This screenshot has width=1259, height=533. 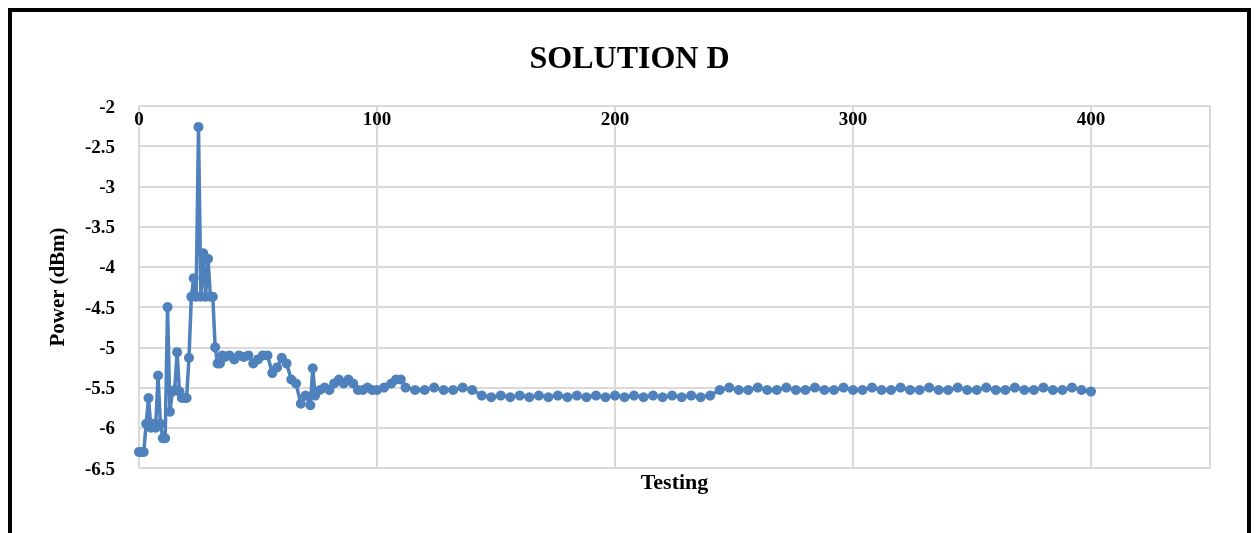 I want to click on y-tick-label: -4.5, so click(x=99, y=307).